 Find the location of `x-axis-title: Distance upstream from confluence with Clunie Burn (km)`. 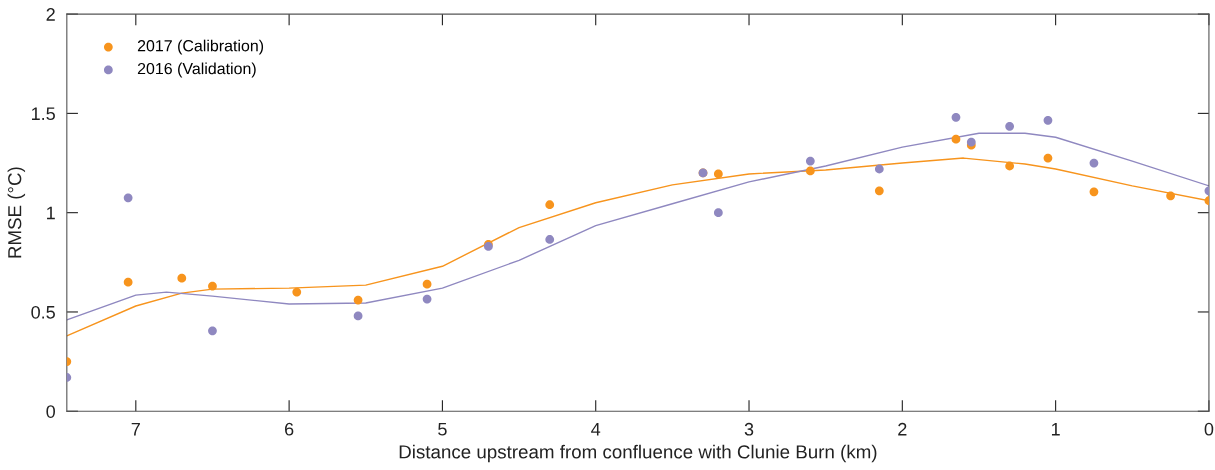

x-axis-title: Distance upstream from confluence with Clunie Burn (km) is located at coordinates (638, 453).